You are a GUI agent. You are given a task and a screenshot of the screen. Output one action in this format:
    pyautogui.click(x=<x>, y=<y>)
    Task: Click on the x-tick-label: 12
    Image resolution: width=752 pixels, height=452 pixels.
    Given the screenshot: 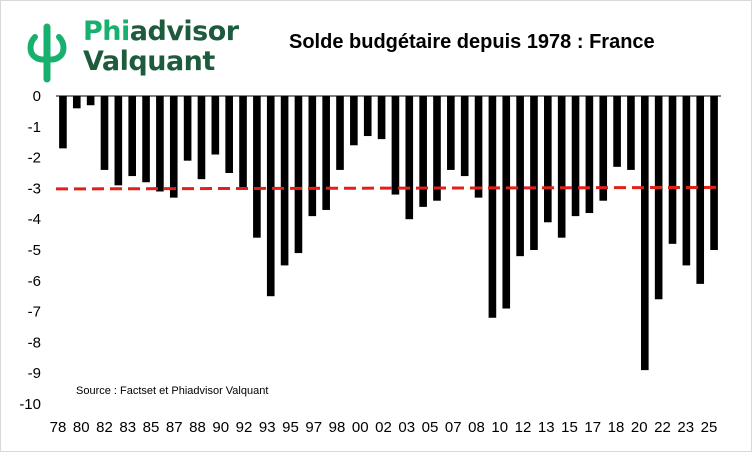 What is the action you would take?
    pyautogui.click(x=523, y=427)
    